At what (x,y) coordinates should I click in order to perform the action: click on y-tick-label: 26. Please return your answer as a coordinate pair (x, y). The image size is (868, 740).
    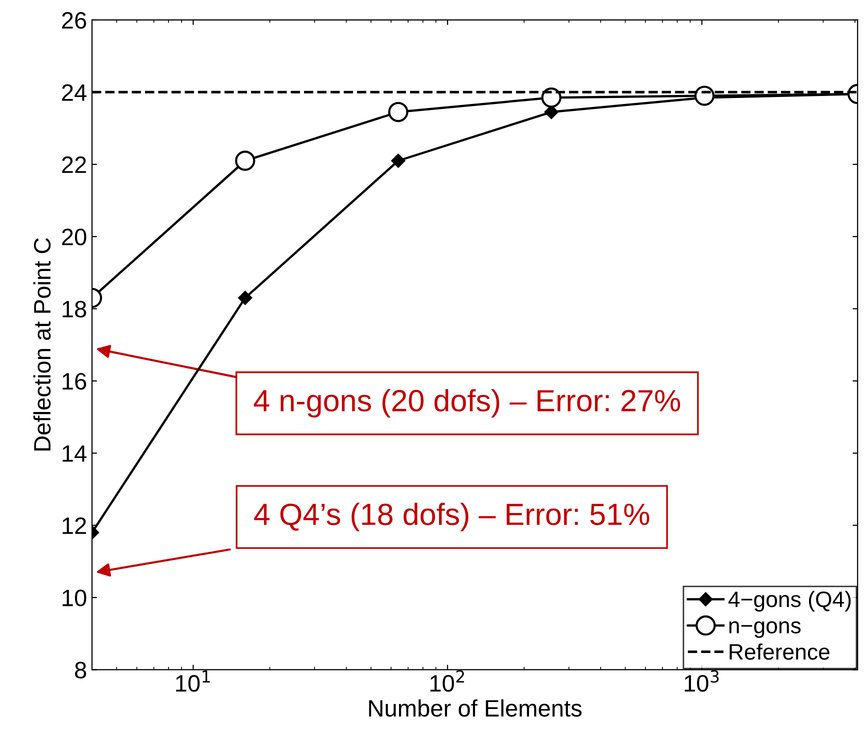
    Looking at the image, I should click on (74, 20).